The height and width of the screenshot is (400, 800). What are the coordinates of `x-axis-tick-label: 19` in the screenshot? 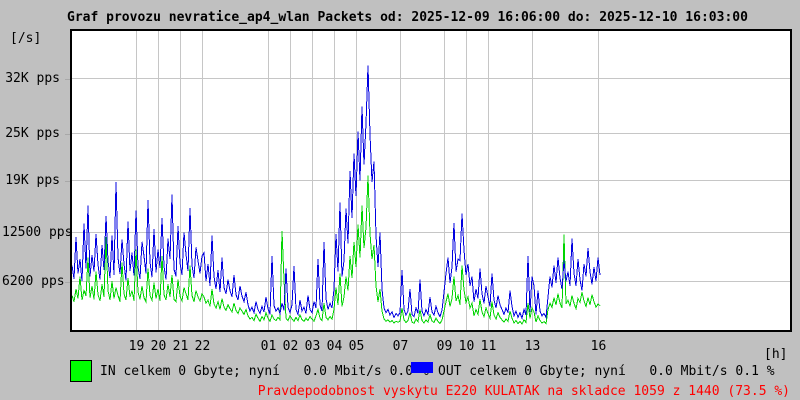 It's located at (136, 346).